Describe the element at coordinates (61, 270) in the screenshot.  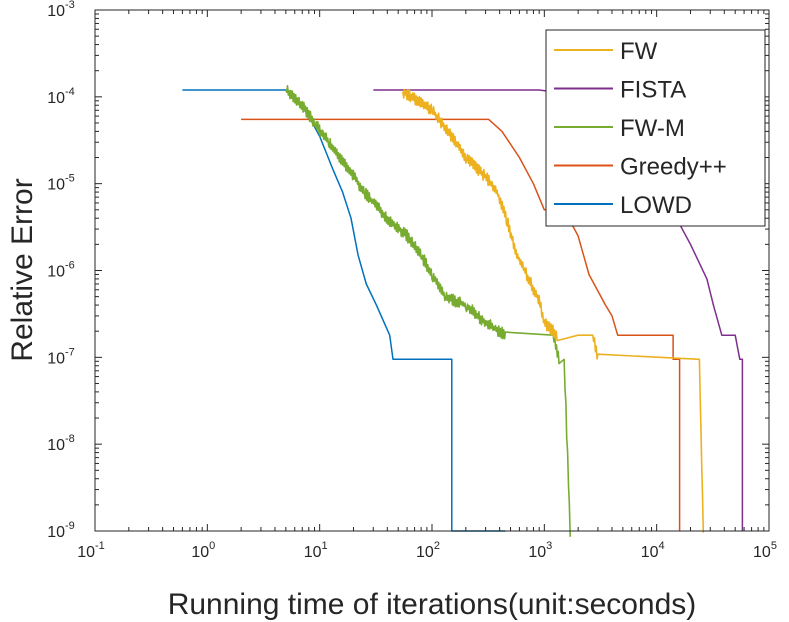
I see `y-tick-label: 10⁻⁶` at that location.